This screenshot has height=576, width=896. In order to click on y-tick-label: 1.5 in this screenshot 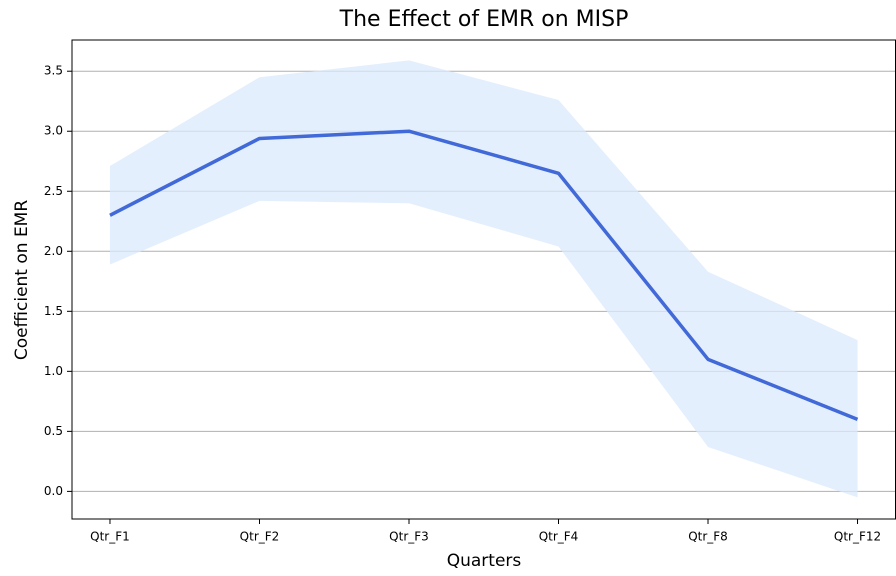, I will do `click(53, 311)`.